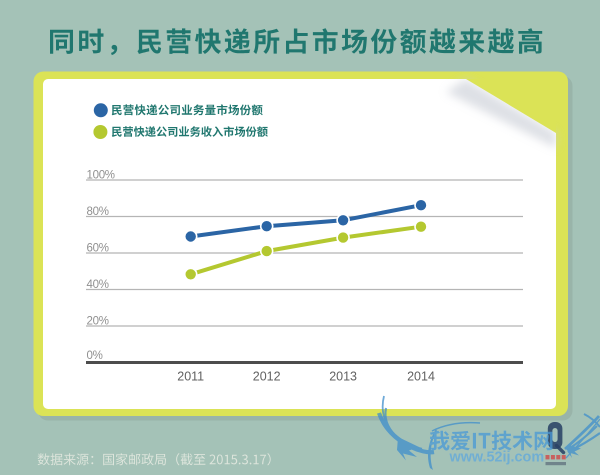 This screenshot has height=475, width=600. Describe the element at coordinates (190, 377) in the screenshot. I see `svg-text: 2011` at that location.